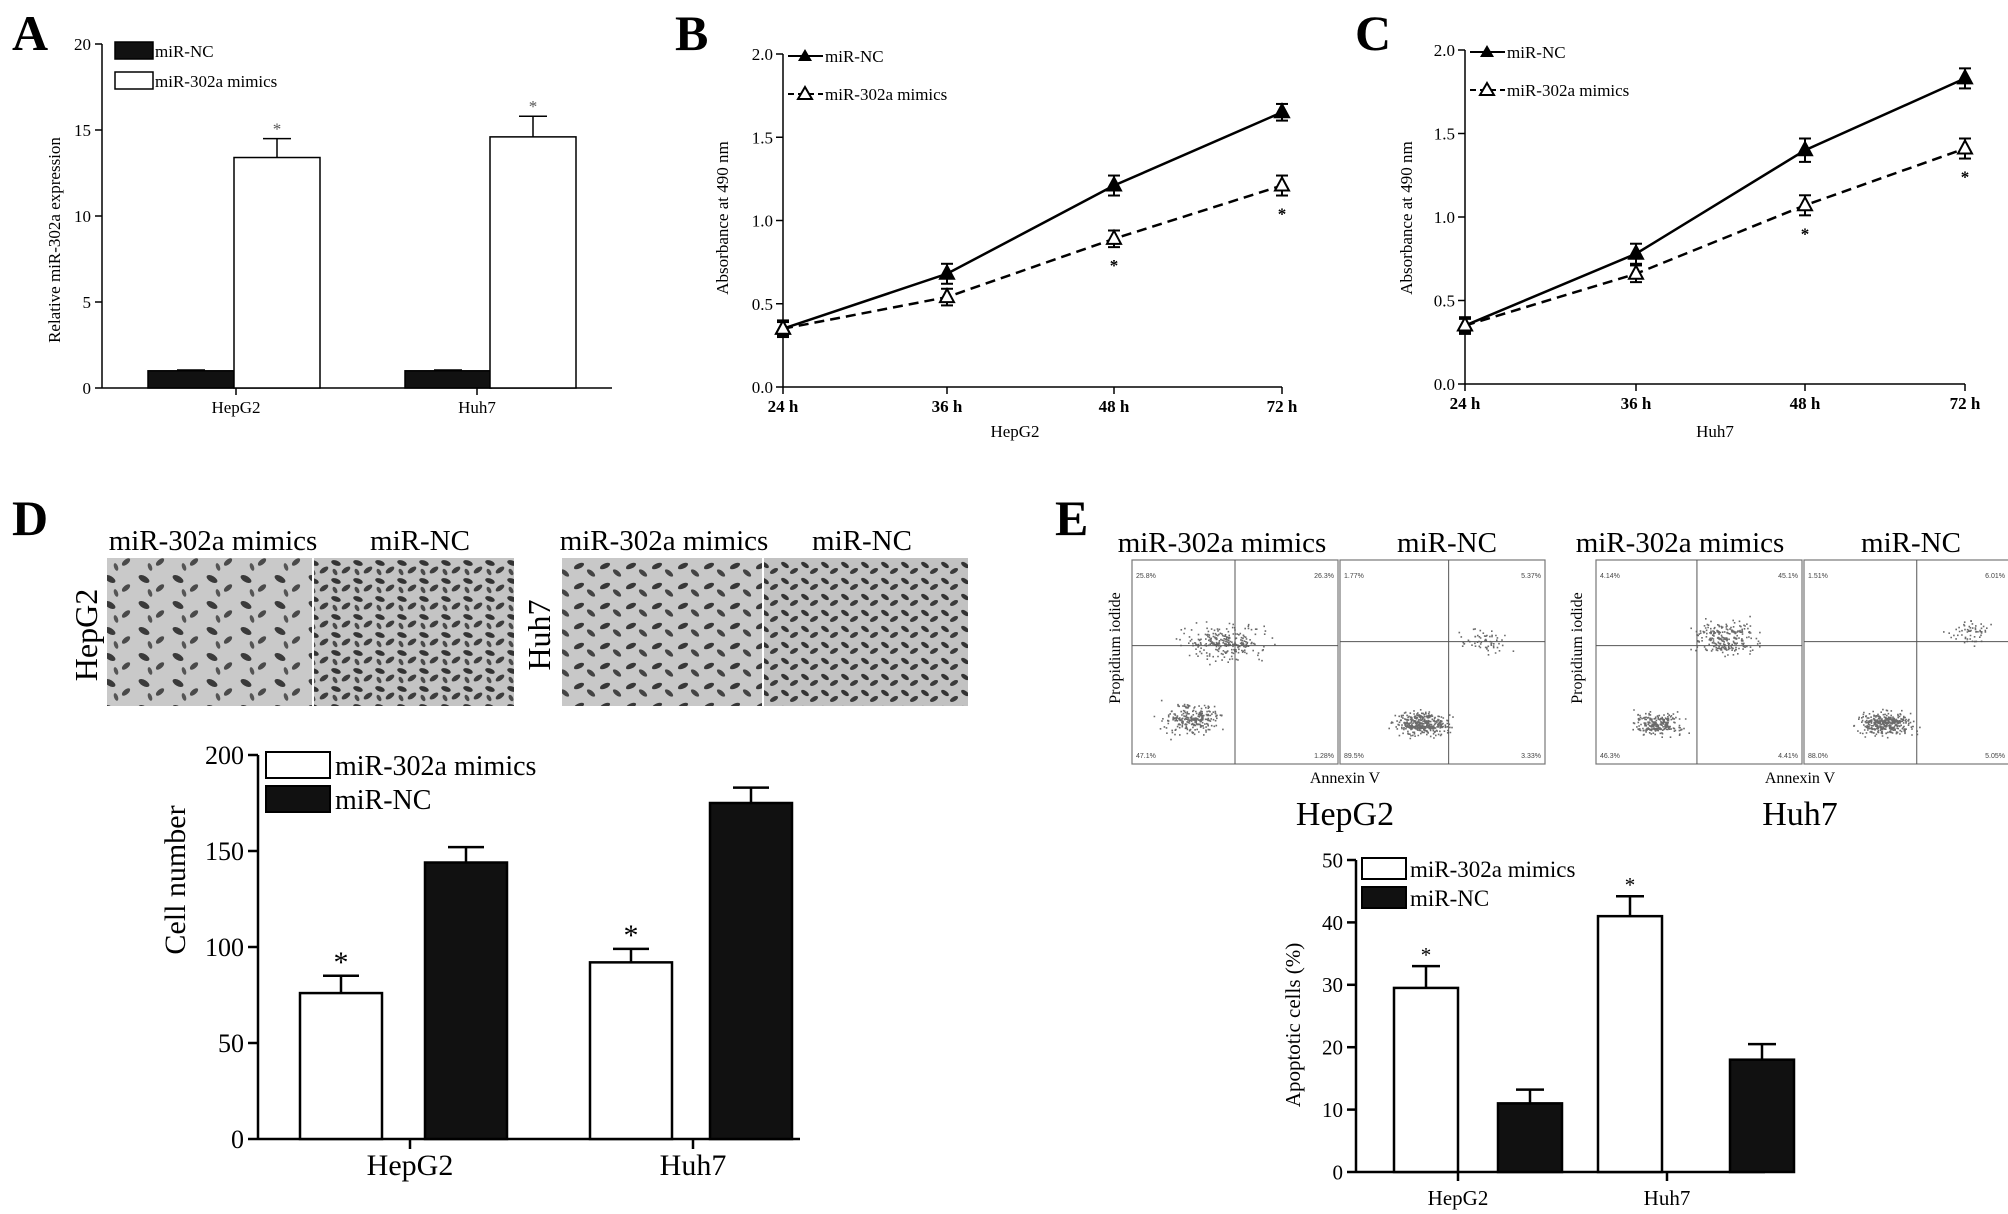 This screenshot has height=1214, width=2008. I want to click on panel-e-xlabel-right: Annexin V, so click(1800, 778).